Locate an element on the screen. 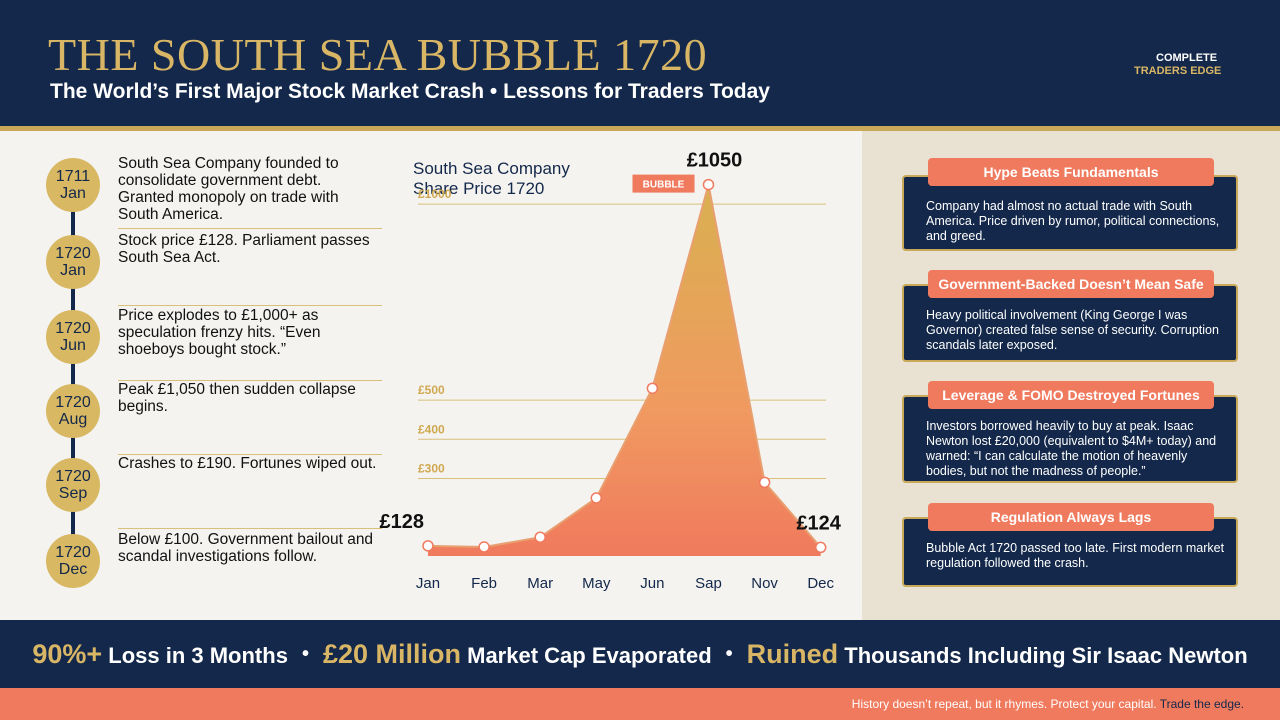 The image size is (1280, 720). month: Jun is located at coordinates (73, 345).